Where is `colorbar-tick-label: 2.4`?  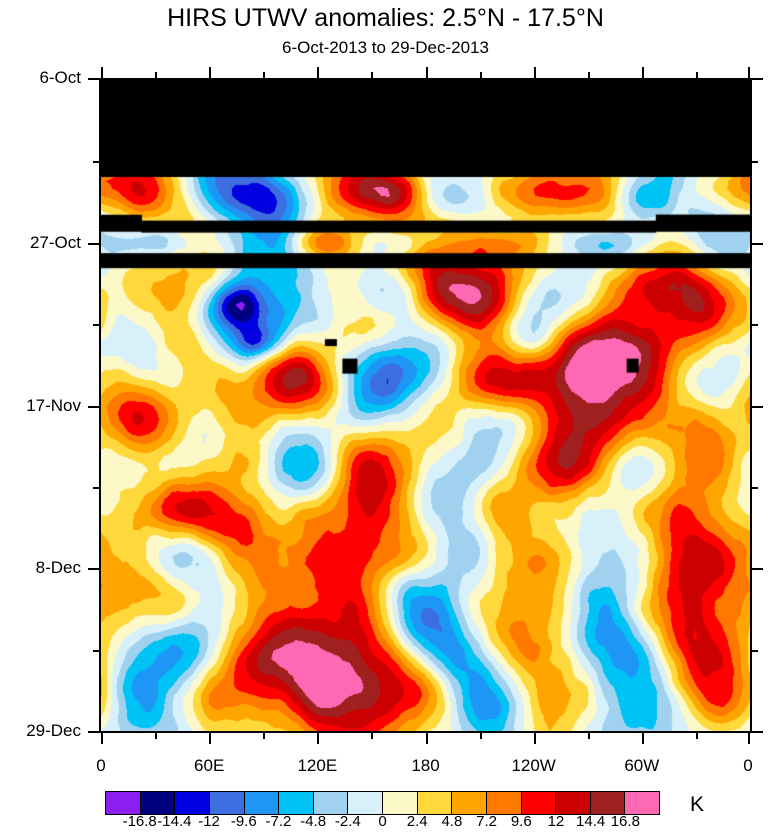
colorbar-tick-label: 2.4 is located at coordinates (417, 821).